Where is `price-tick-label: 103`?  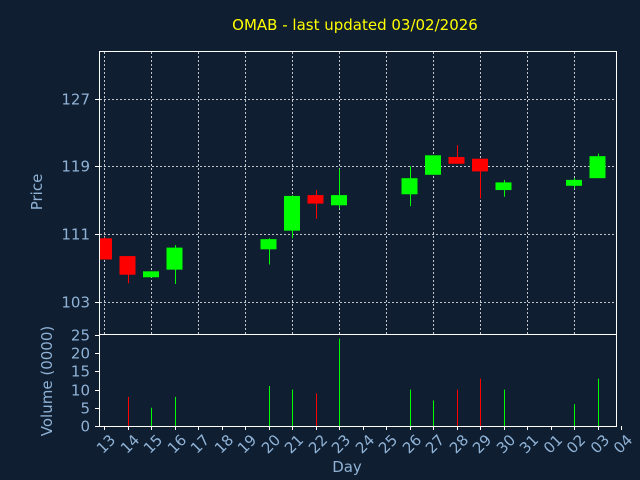 price-tick-label: 103 is located at coordinates (75, 303).